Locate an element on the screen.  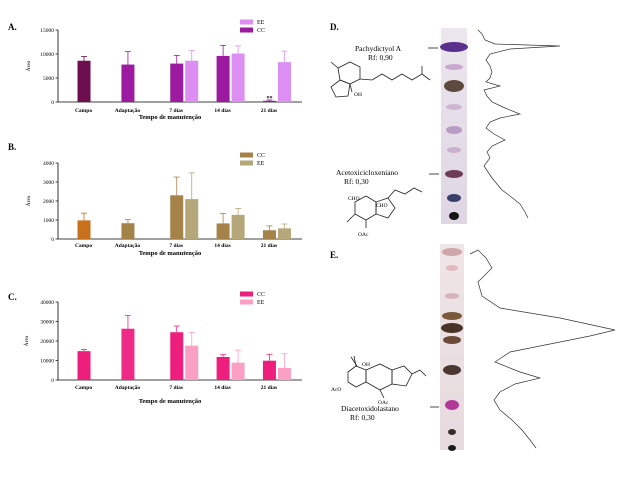
densitogram-d is located at coordinates (519, 124).